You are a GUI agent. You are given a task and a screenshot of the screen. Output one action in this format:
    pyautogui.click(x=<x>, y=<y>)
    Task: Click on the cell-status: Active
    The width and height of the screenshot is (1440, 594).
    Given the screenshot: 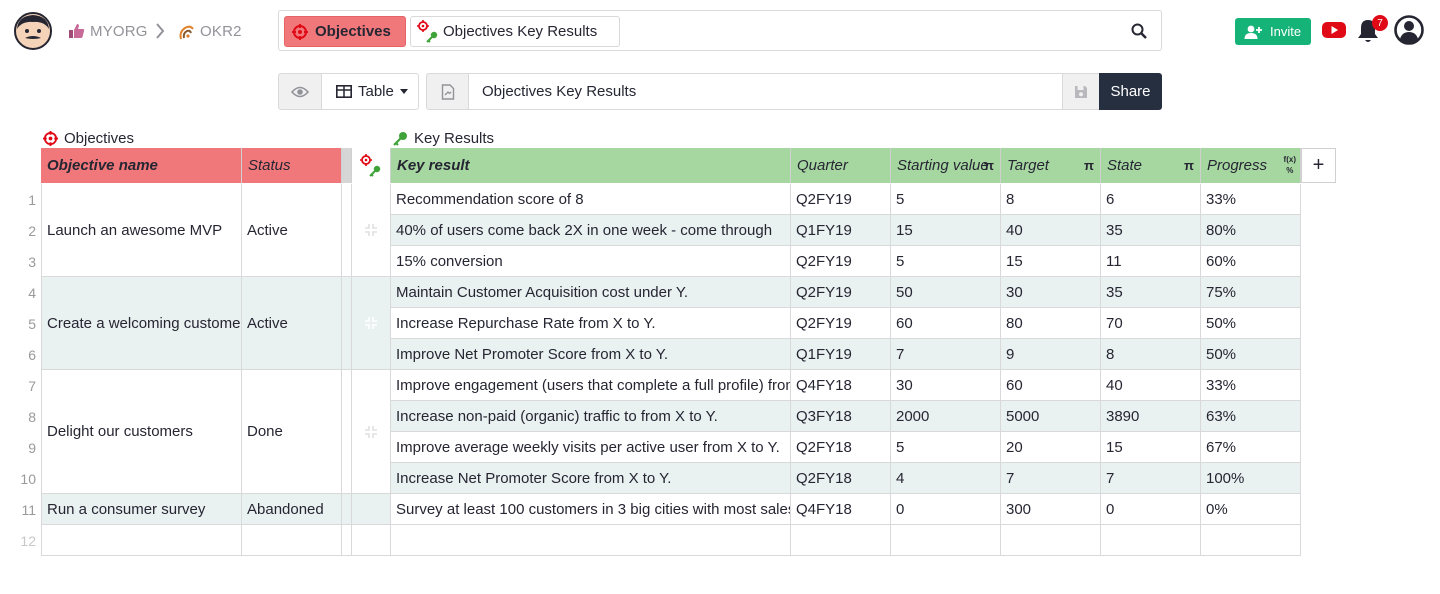 What is the action you would take?
    pyautogui.click(x=292, y=230)
    